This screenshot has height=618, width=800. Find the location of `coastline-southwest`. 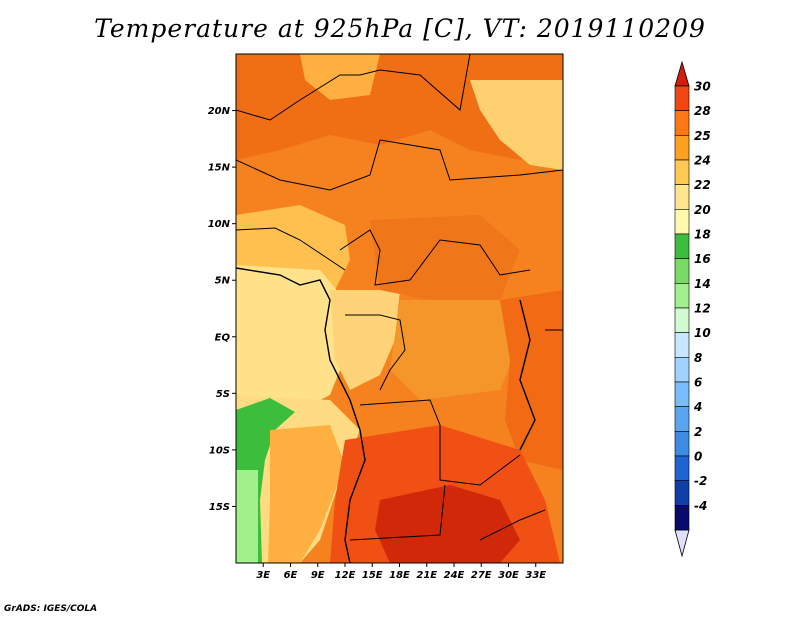

coastline-southwest is located at coordinates (355, 481).